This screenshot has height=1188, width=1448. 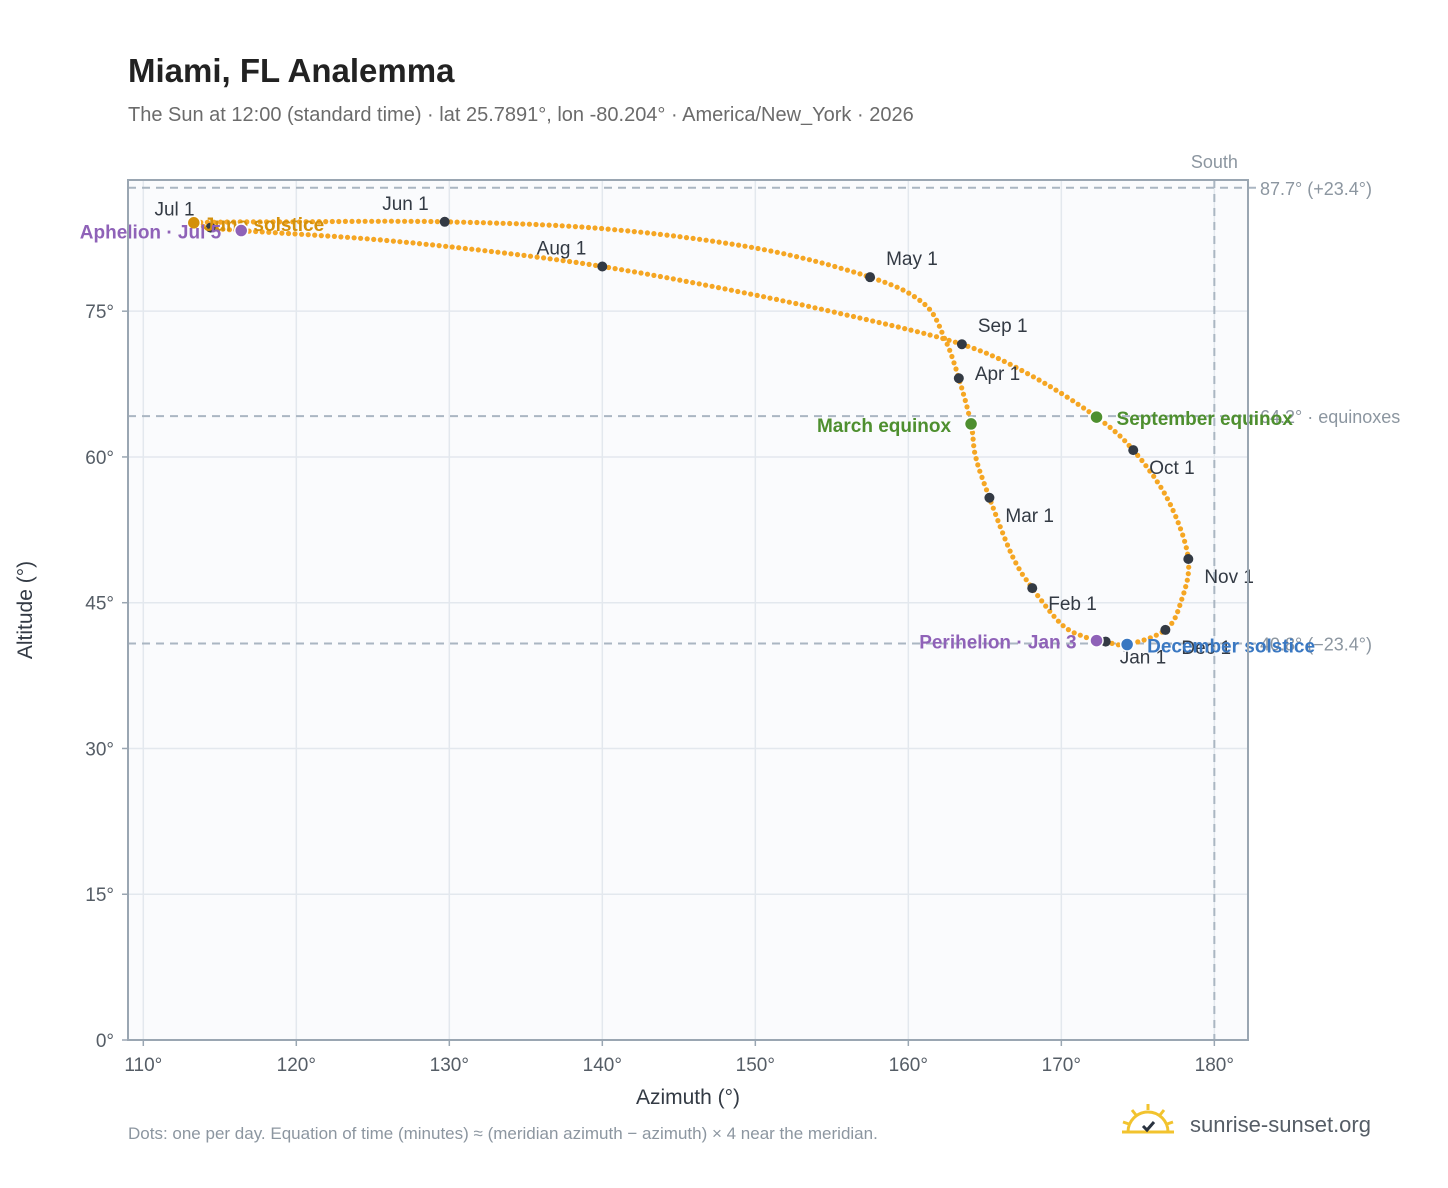 What do you see at coordinates (1143, 658) in the screenshot?
I see `month-label: Jan 1` at bounding box center [1143, 658].